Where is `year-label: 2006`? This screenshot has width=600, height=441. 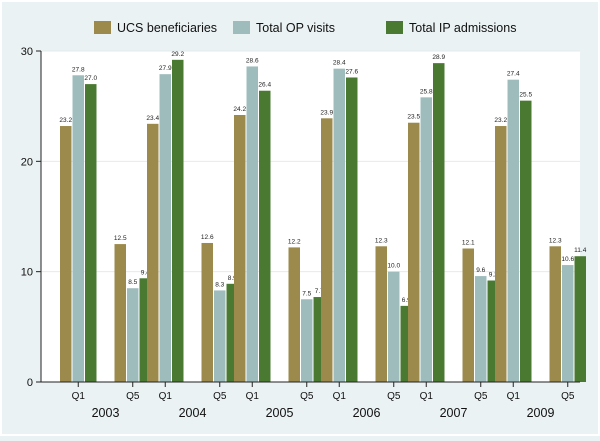
year-label: 2006 is located at coordinates (367, 413).